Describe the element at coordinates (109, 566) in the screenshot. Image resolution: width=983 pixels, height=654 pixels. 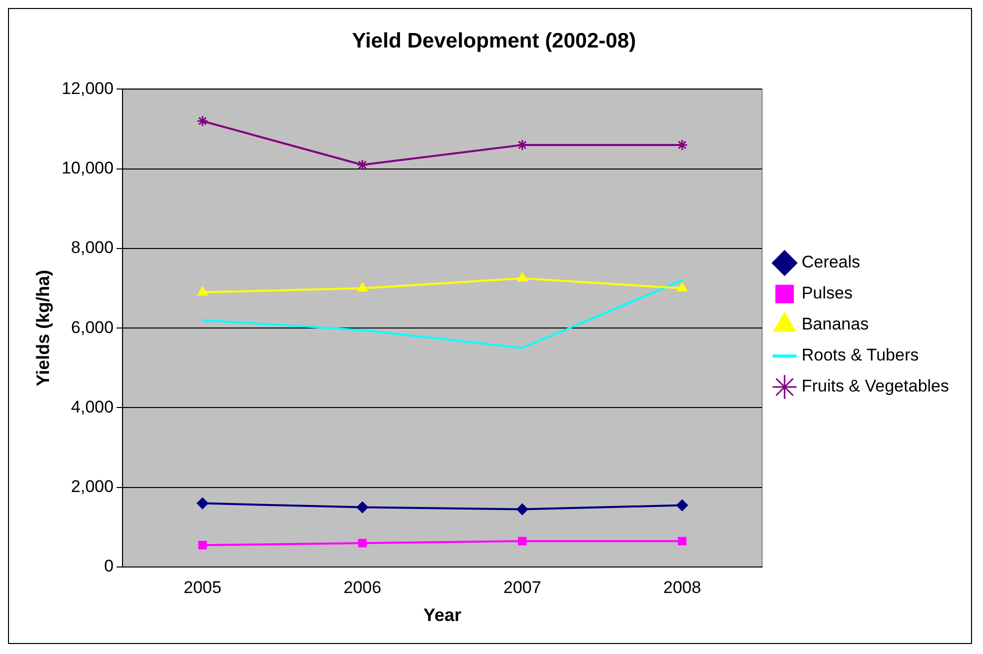
I see `y-tick-label: 0` at that location.